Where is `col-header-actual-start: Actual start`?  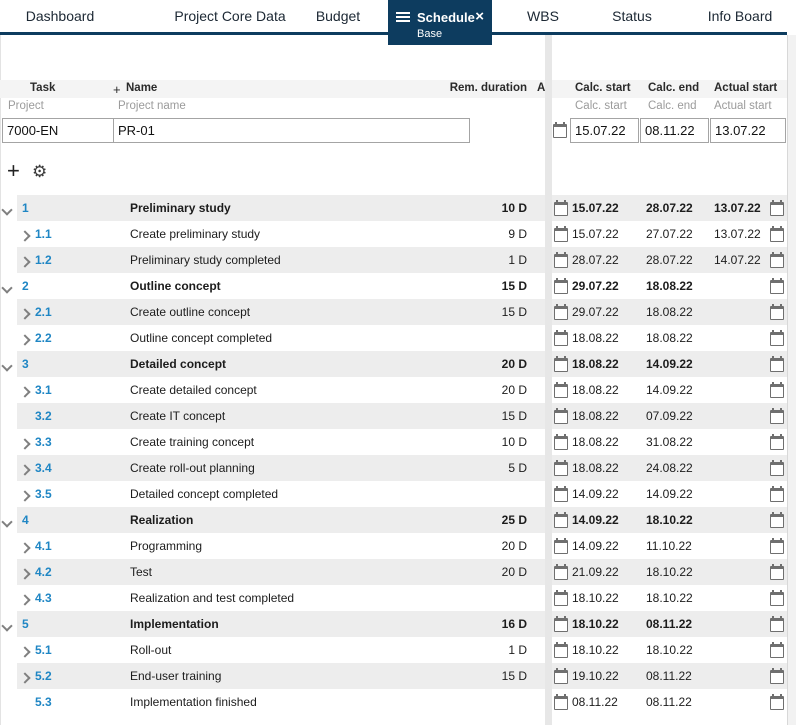 col-header-actual-start: Actual start is located at coordinates (746, 88).